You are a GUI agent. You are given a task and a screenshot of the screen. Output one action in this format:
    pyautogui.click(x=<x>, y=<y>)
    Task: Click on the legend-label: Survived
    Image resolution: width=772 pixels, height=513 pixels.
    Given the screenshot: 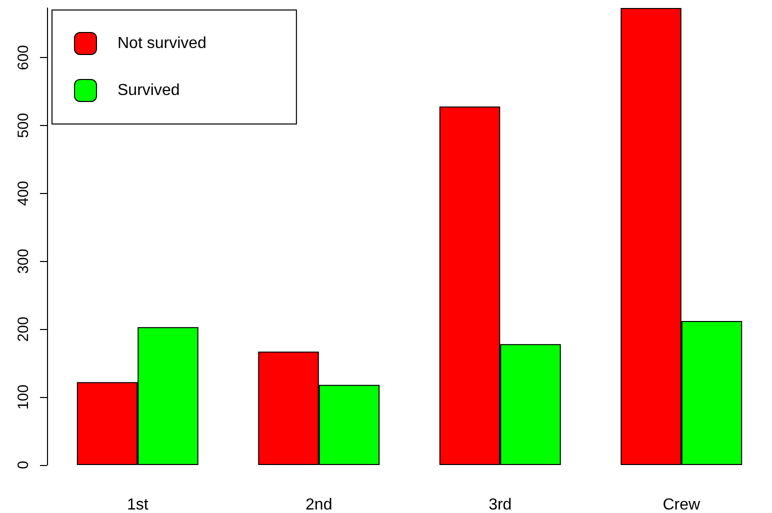 What is the action you would take?
    pyautogui.click(x=149, y=90)
    